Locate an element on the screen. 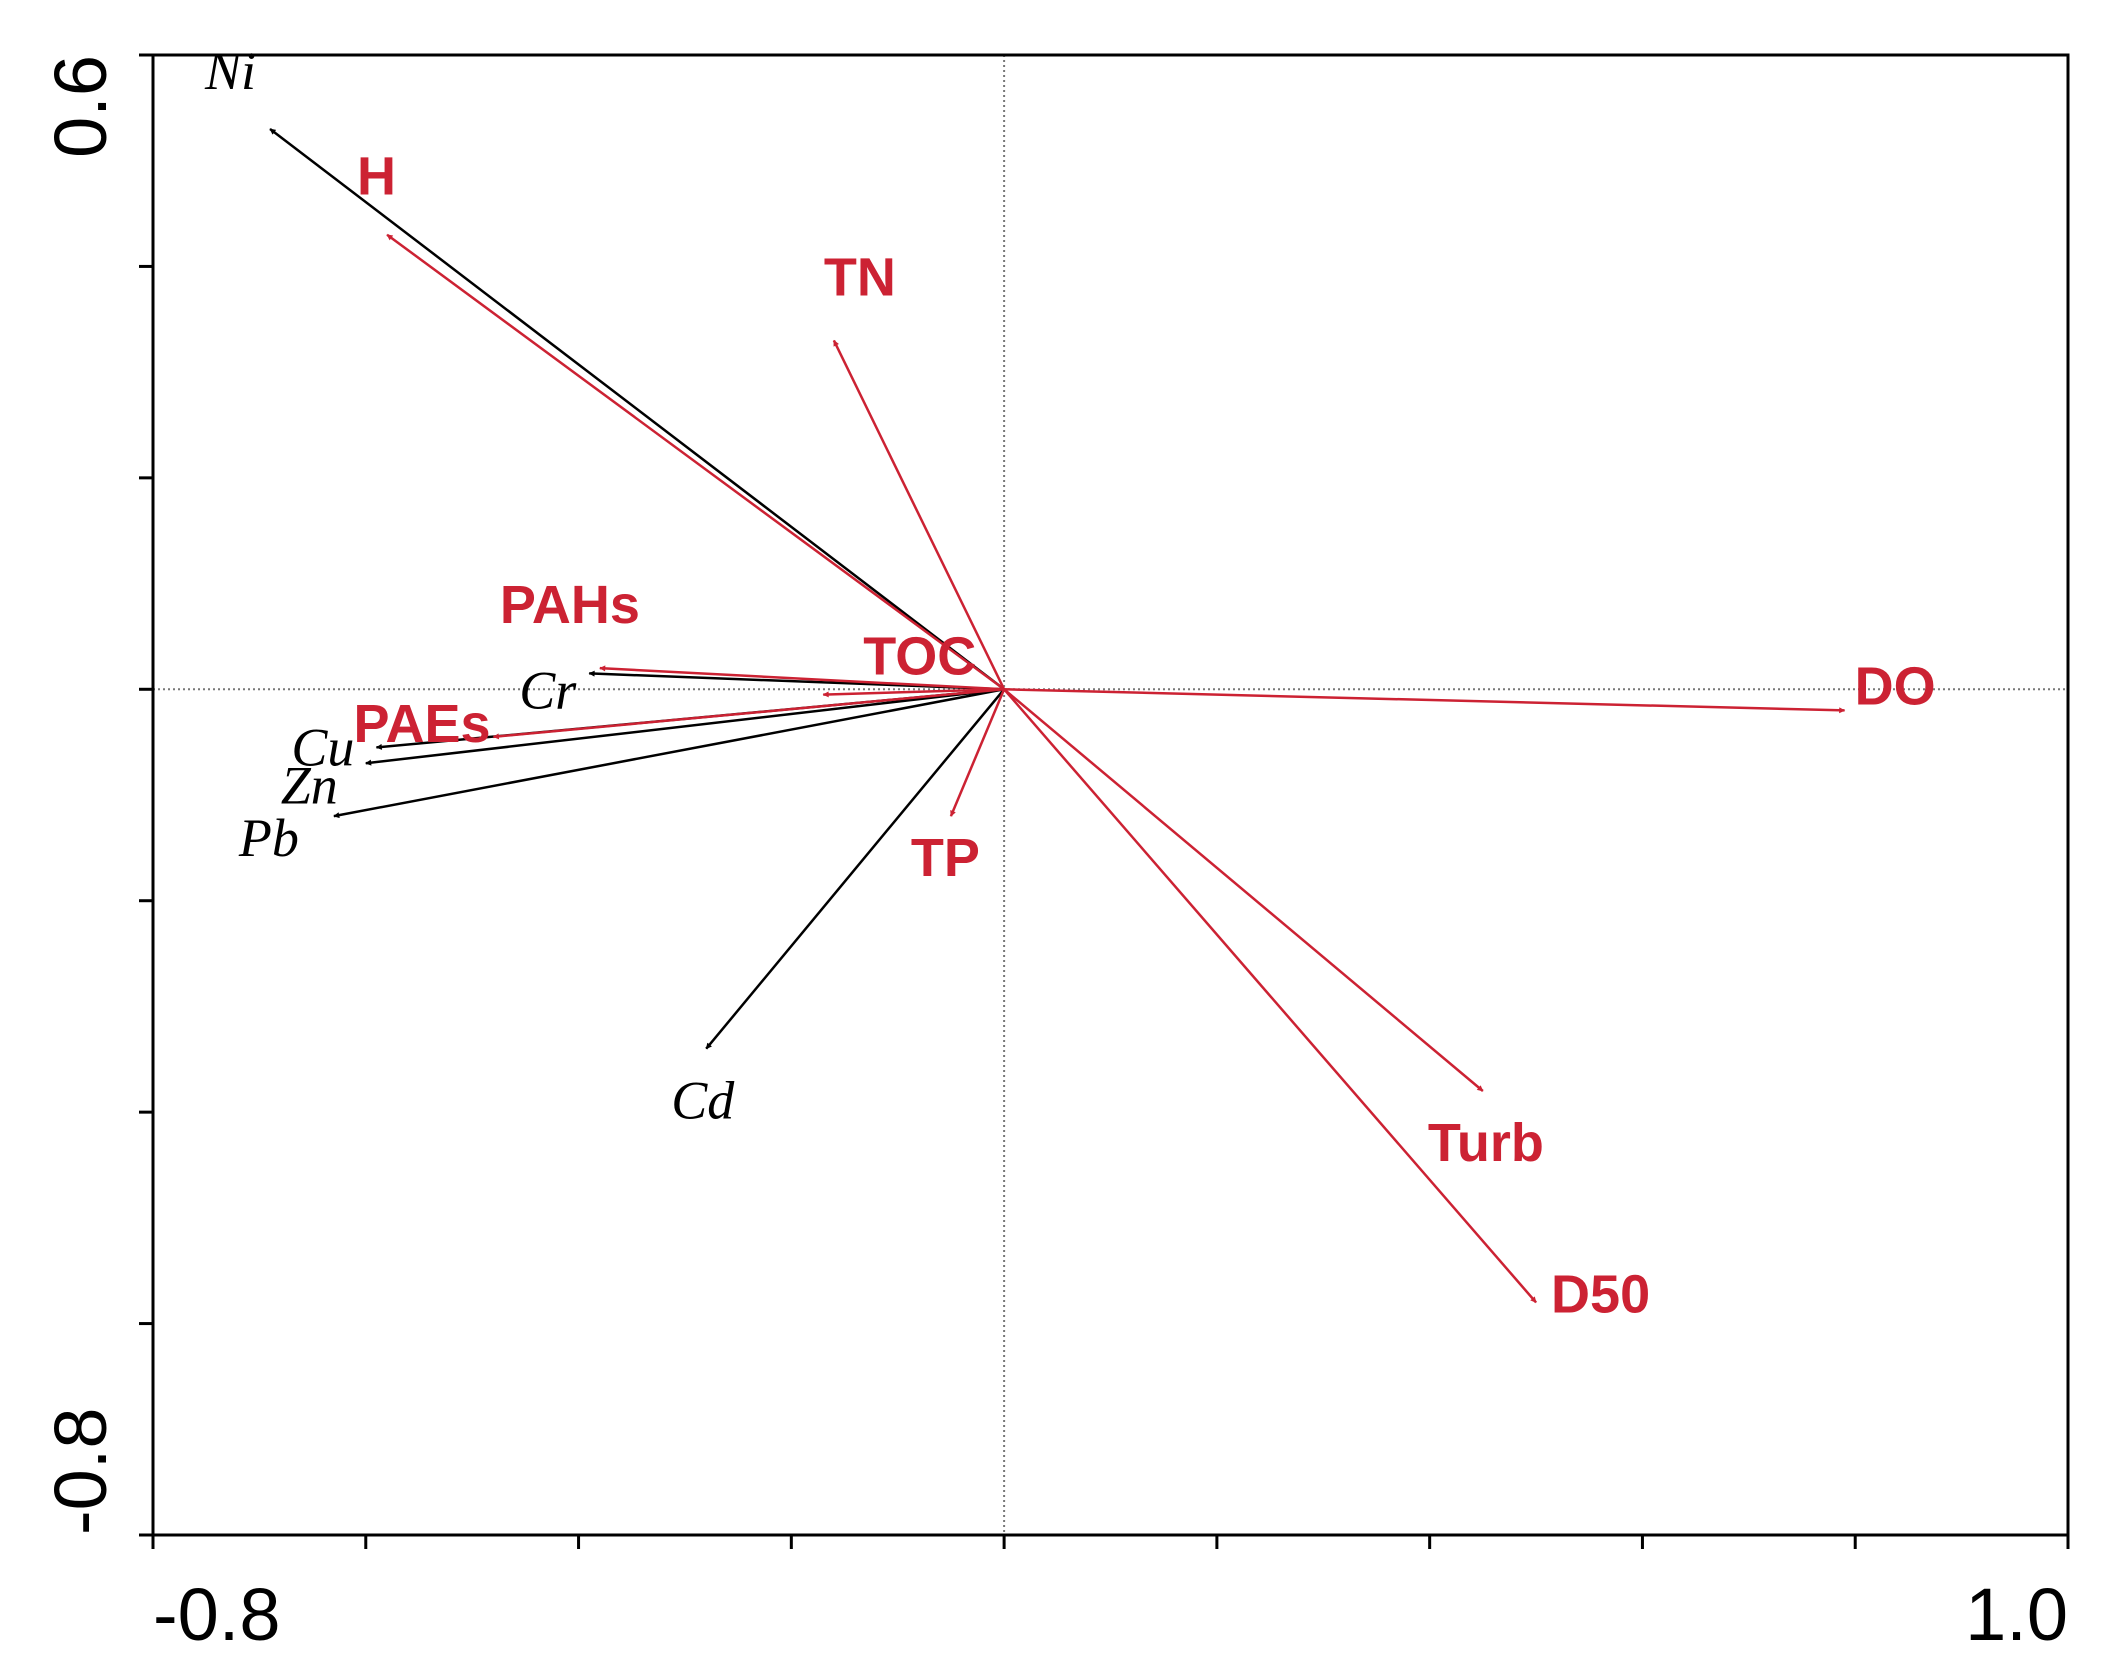  vector-label-tn: TN is located at coordinates (860, 277).